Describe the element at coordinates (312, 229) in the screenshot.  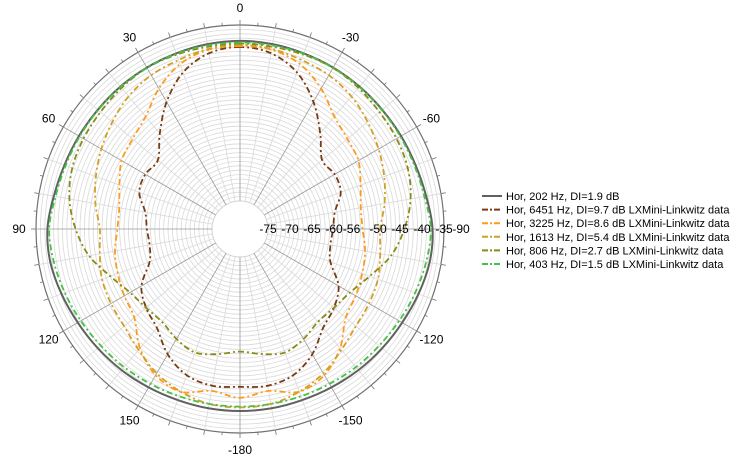
I see `radial-tick-label: -65` at that location.